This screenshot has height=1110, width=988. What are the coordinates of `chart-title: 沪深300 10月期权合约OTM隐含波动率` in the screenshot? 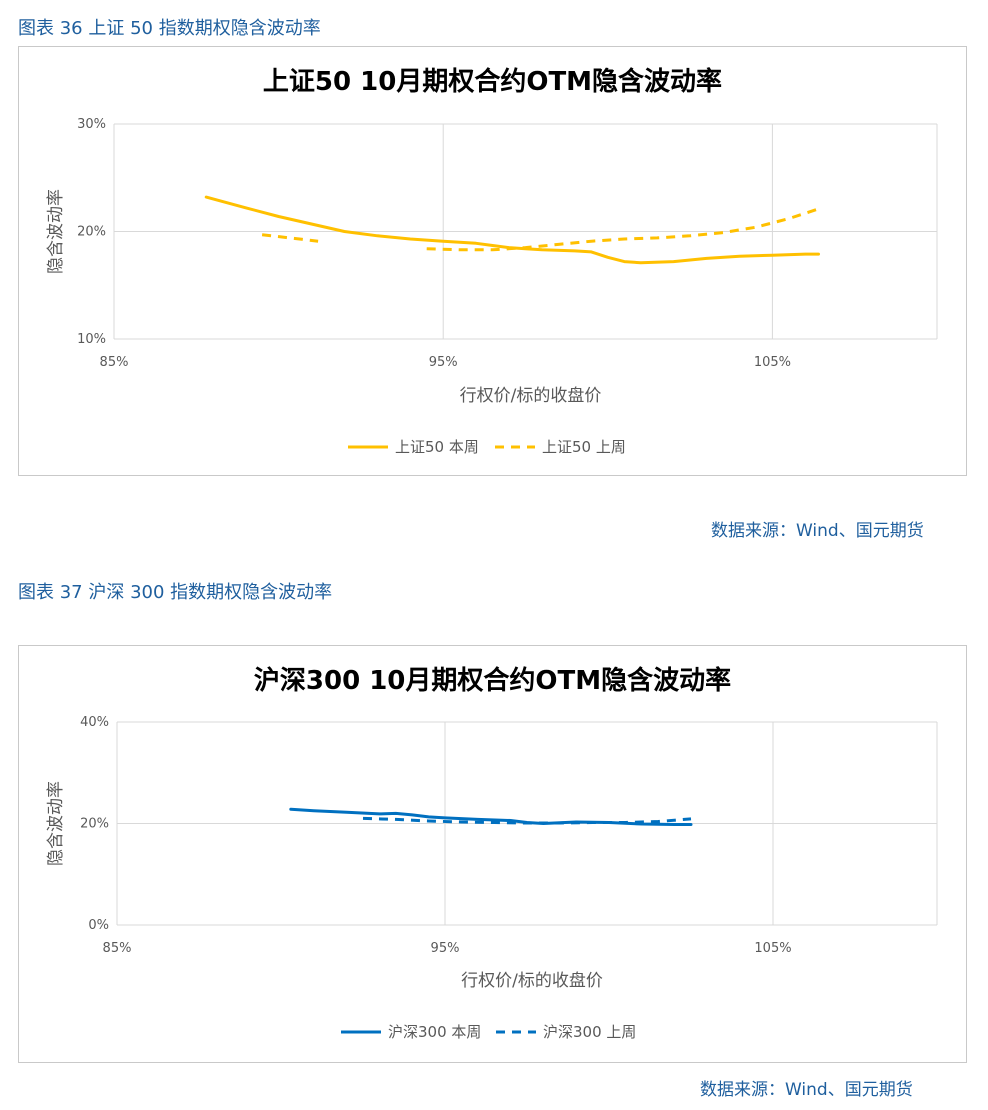 It's located at (492, 681).